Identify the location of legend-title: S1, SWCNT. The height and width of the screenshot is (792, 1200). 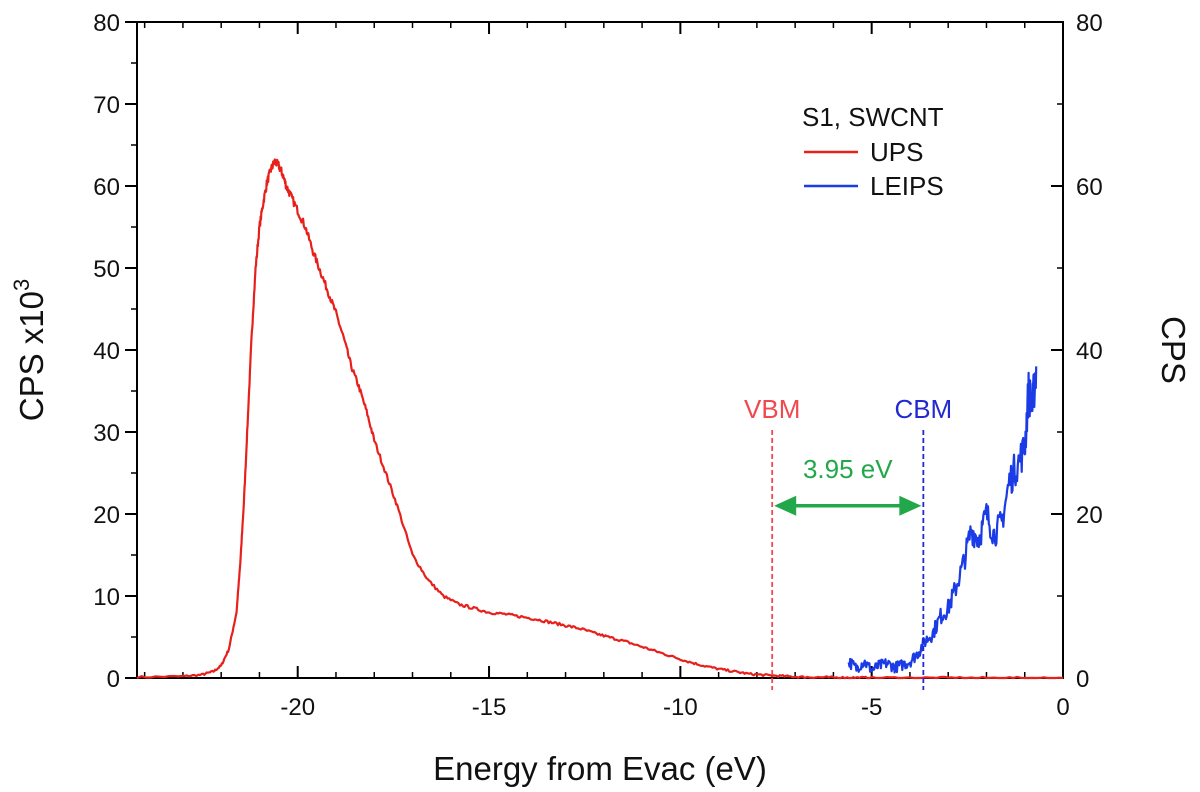
(873, 117).